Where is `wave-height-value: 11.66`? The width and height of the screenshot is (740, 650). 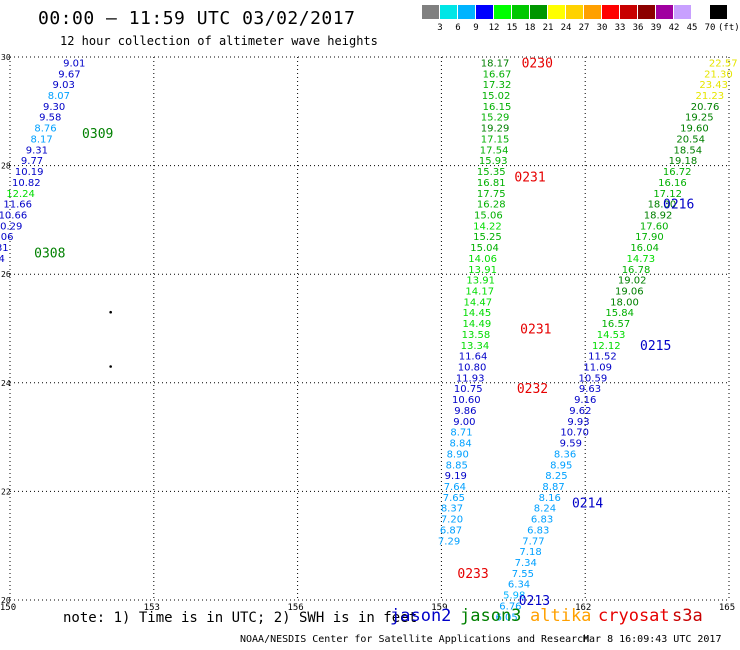 wave-height-value: 11.66 is located at coordinates (17, 205).